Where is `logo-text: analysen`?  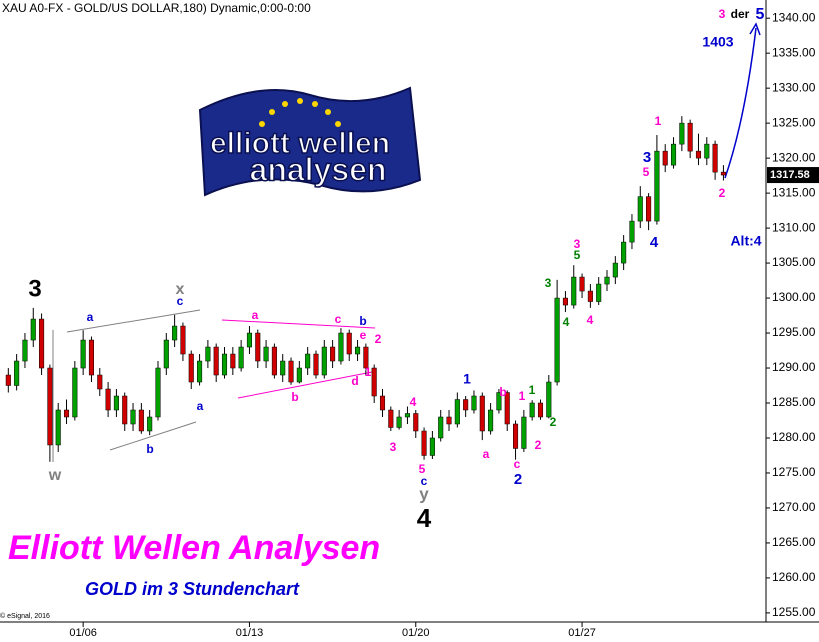 logo-text: analysen is located at coordinates (318, 169).